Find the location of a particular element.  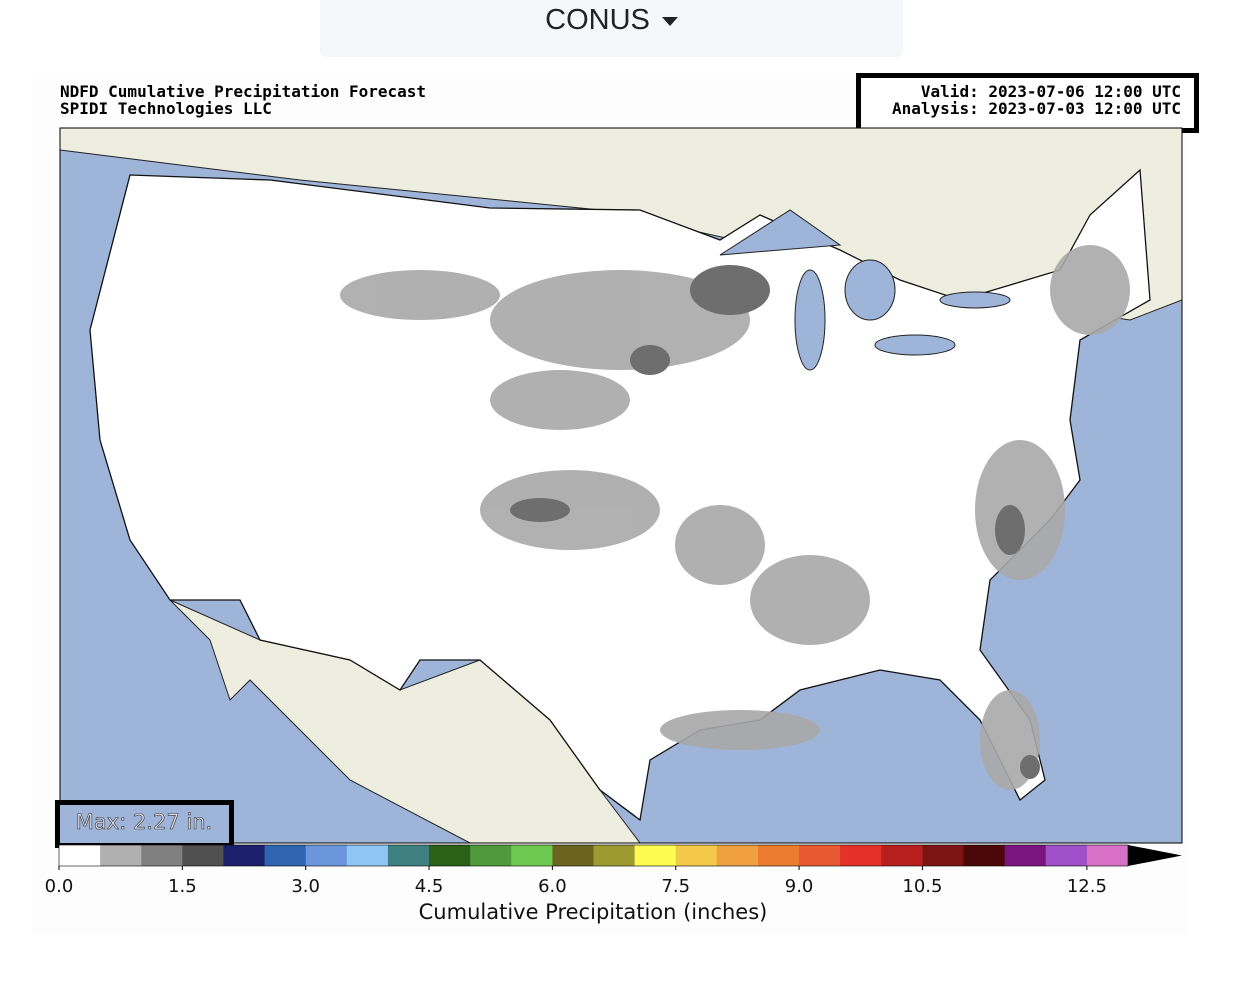

colorbar-tick-label: 4.5 is located at coordinates (429, 886).